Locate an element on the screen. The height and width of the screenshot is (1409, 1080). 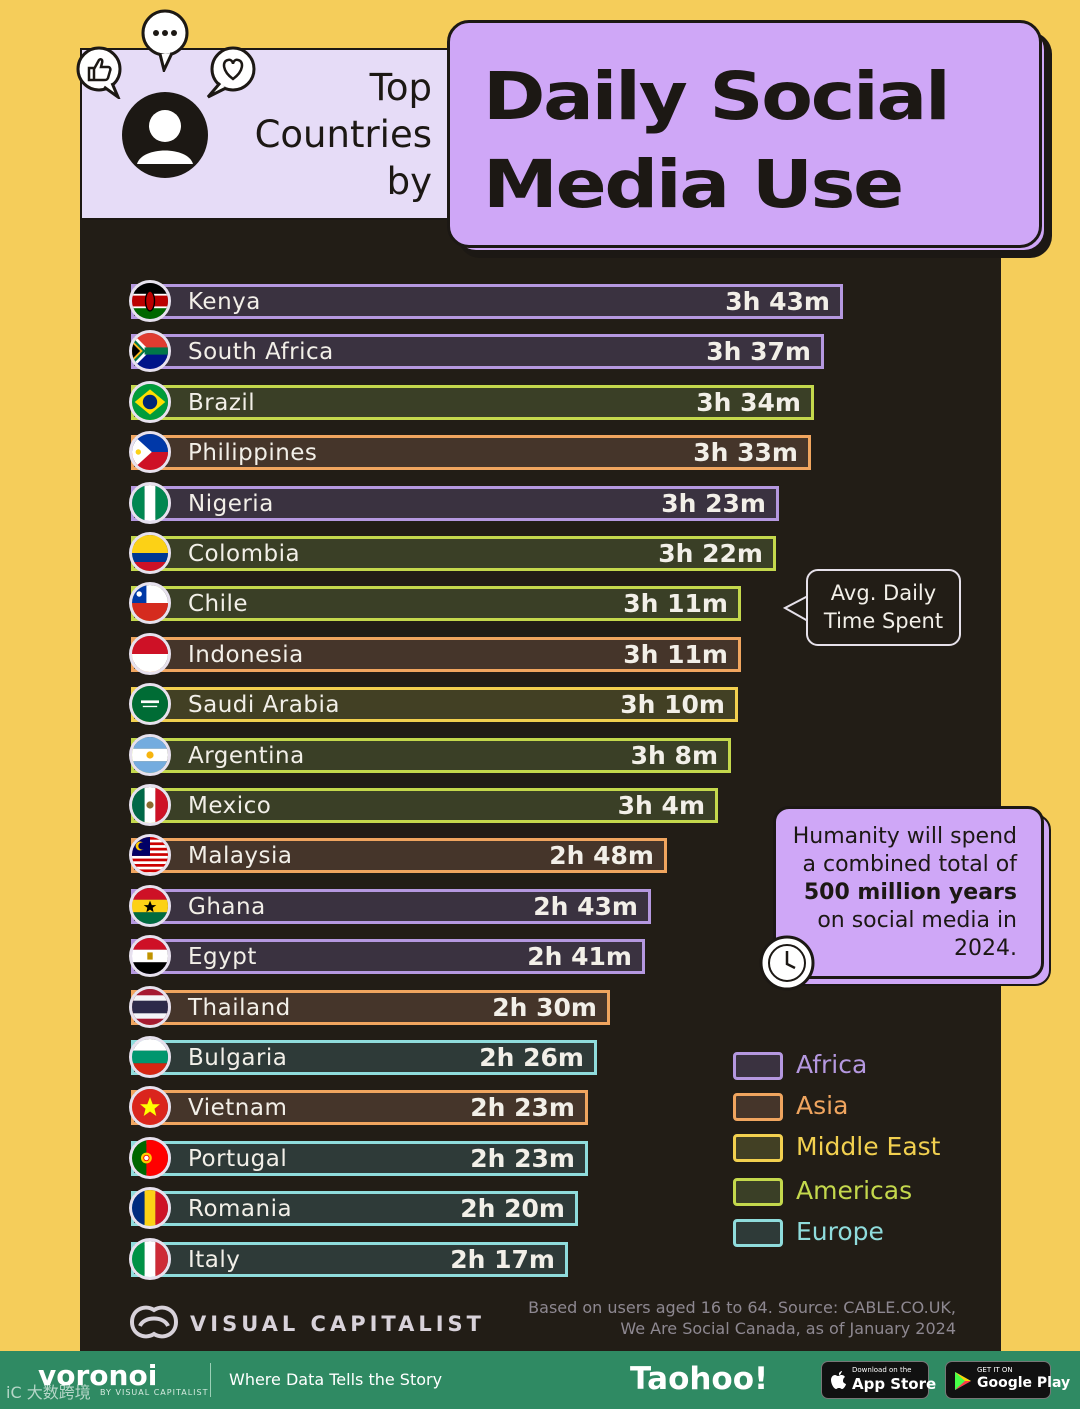
title-line: Media Use is located at coordinates (693, 184).